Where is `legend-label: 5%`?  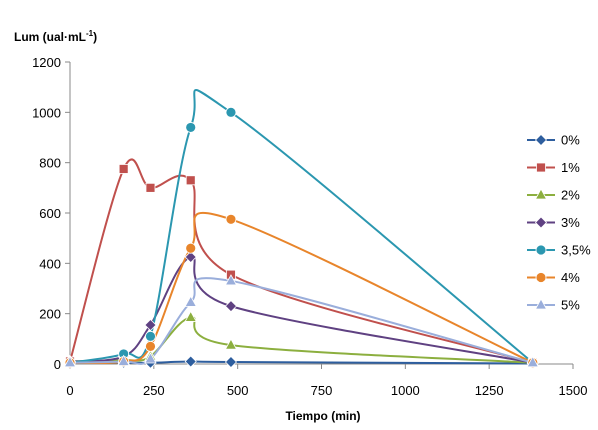 legend-label: 5% is located at coordinates (570, 305).